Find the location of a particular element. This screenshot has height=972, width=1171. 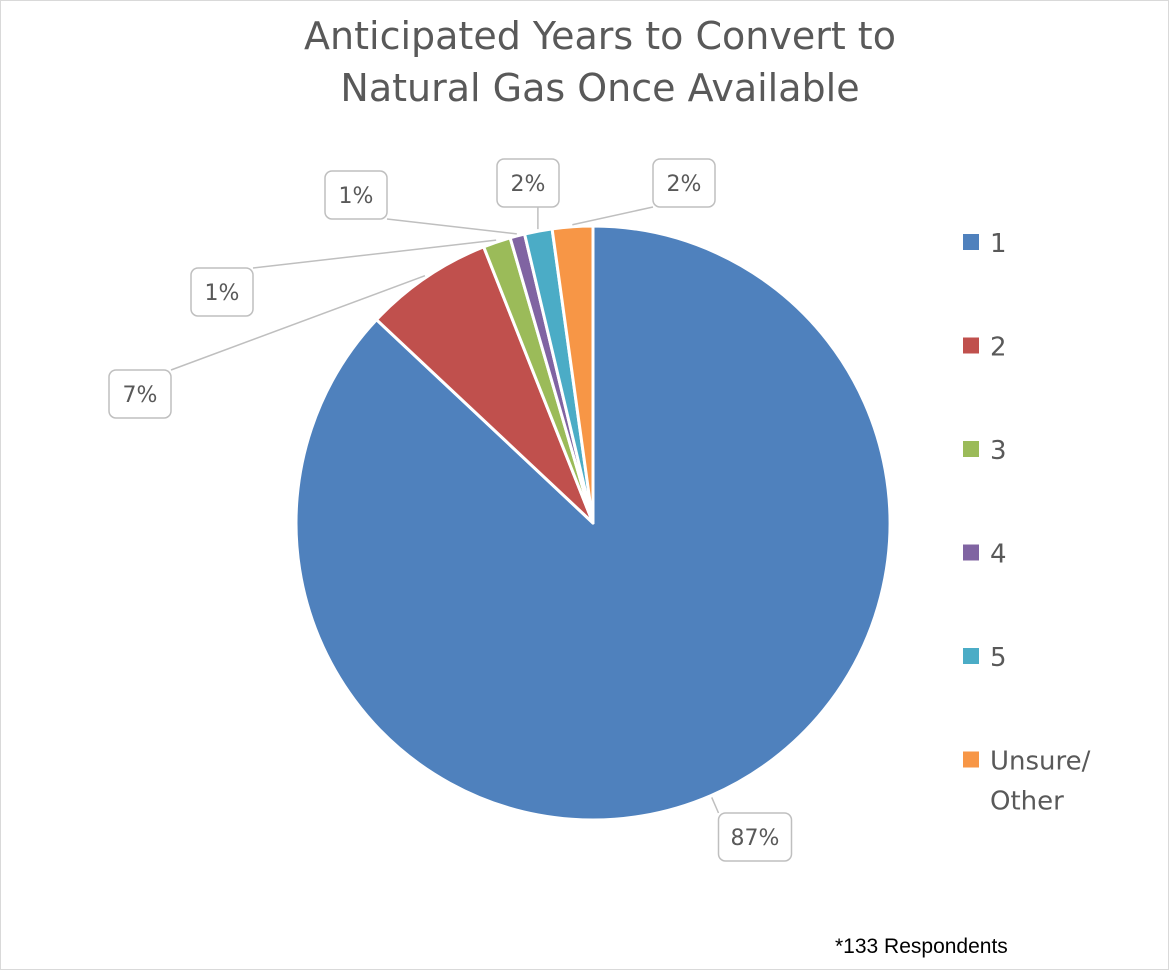

data-label-box-unsure-other is located at coordinates (684, 183).